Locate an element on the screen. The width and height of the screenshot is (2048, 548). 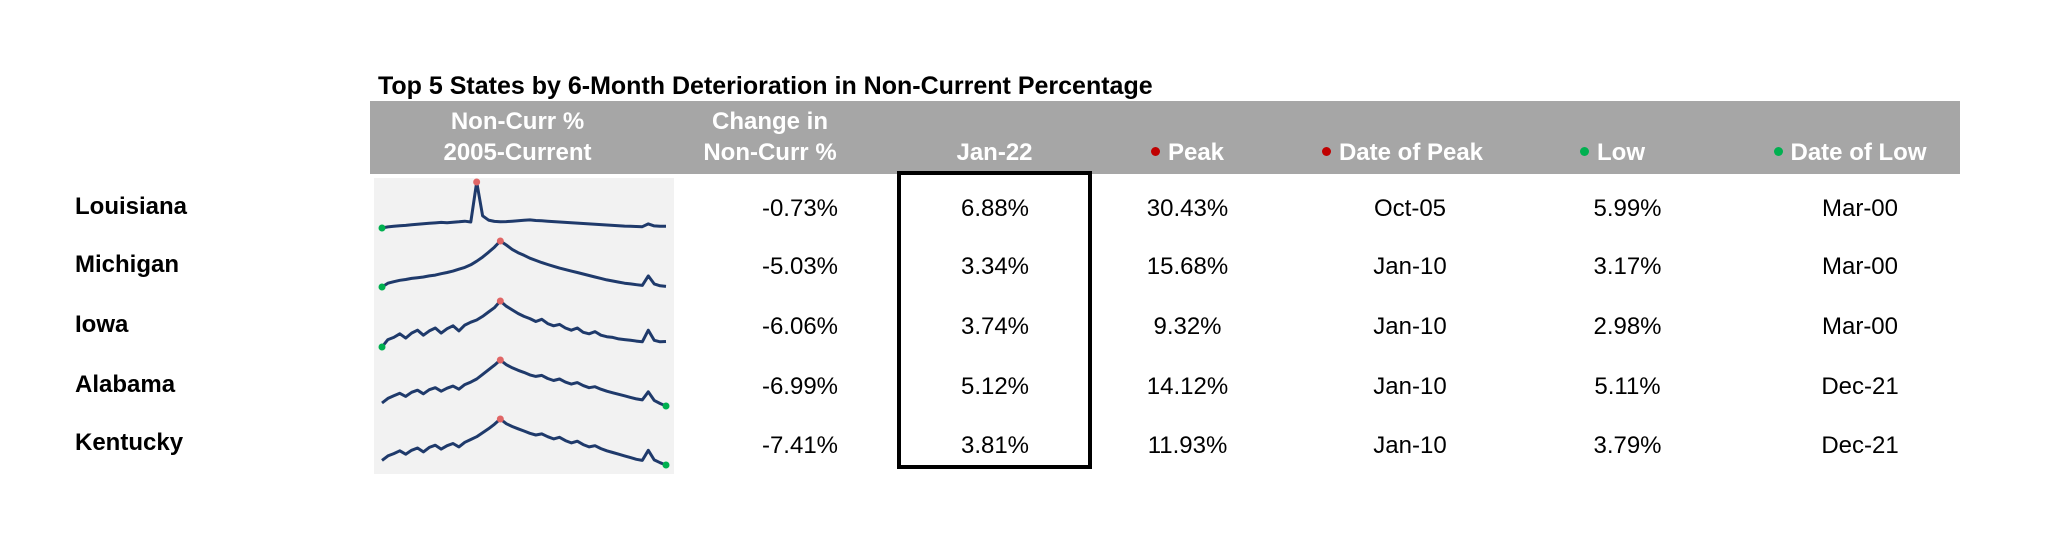
header-change-line1: Change in is located at coordinates (769, 121).